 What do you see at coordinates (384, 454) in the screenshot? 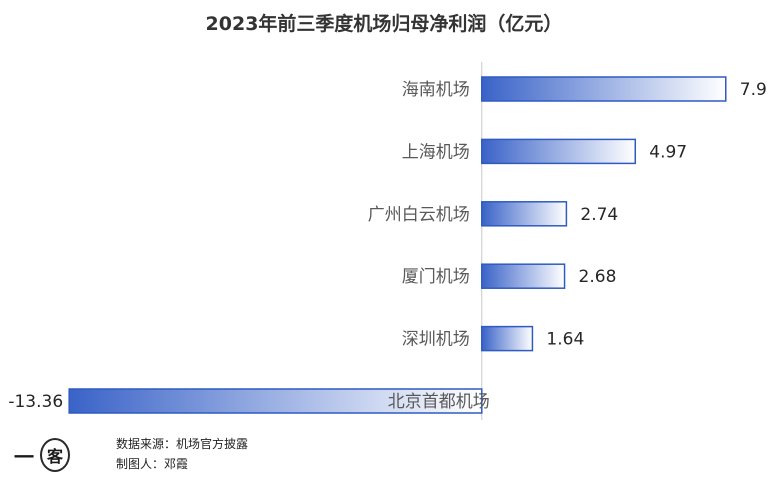
I see `footer: 一 客 数据来源：机场官方披露 制图人：邓霞` at bounding box center [384, 454].